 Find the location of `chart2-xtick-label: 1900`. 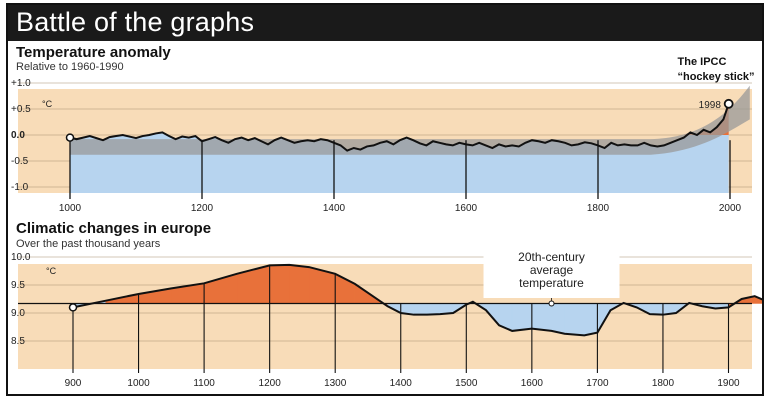

chart2-xtick-label: 1900 is located at coordinates (728, 383).